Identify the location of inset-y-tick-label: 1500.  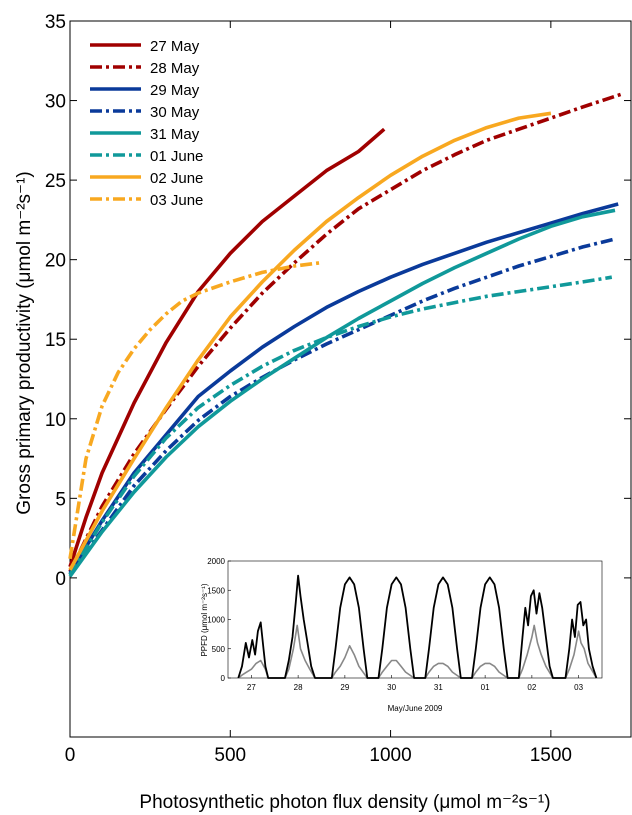
(216, 590).